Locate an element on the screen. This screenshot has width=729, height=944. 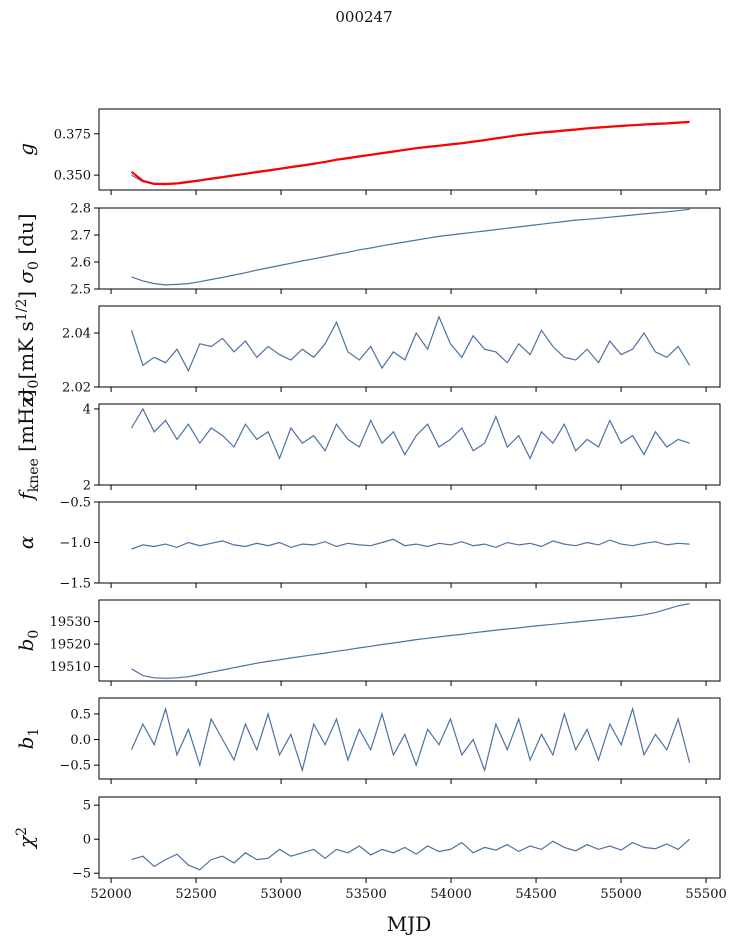
y-tick-label: 0.0 is located at coordinates (80, 740).